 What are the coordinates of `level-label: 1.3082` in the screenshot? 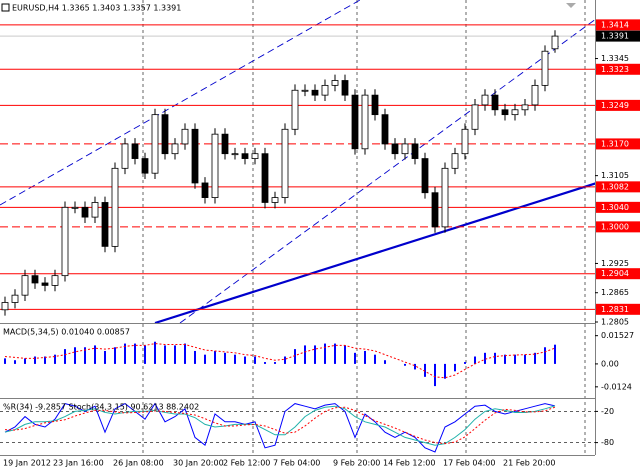 It's located at (615, 186).